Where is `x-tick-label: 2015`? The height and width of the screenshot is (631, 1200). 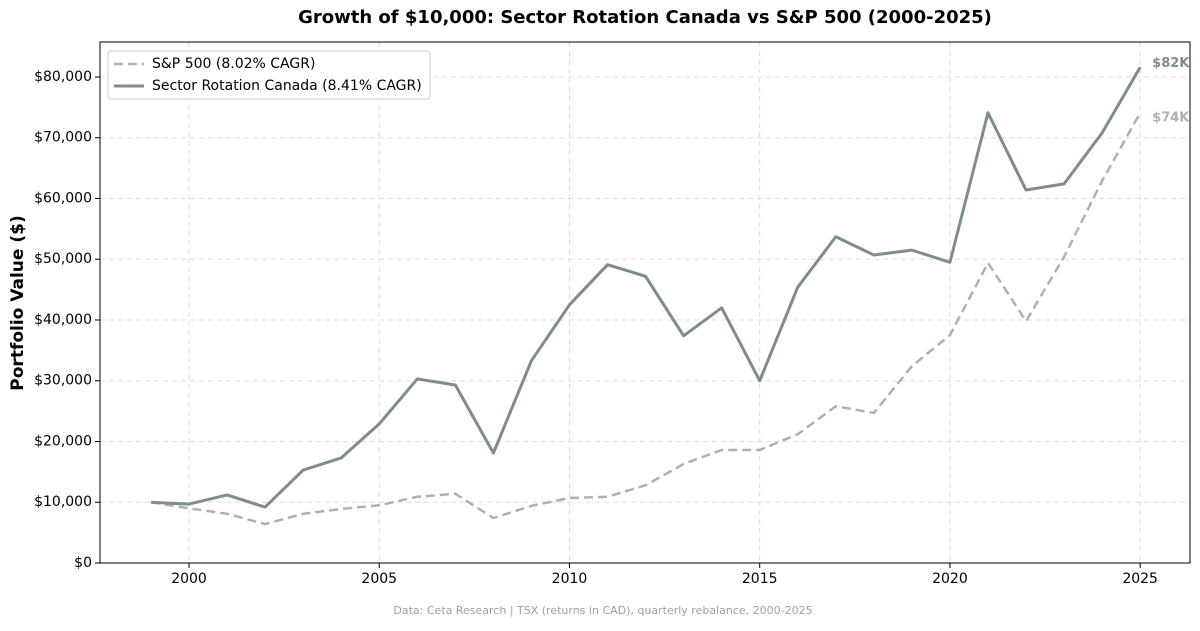
x-tick-label: 2015 is located at coordinates (760, 579).